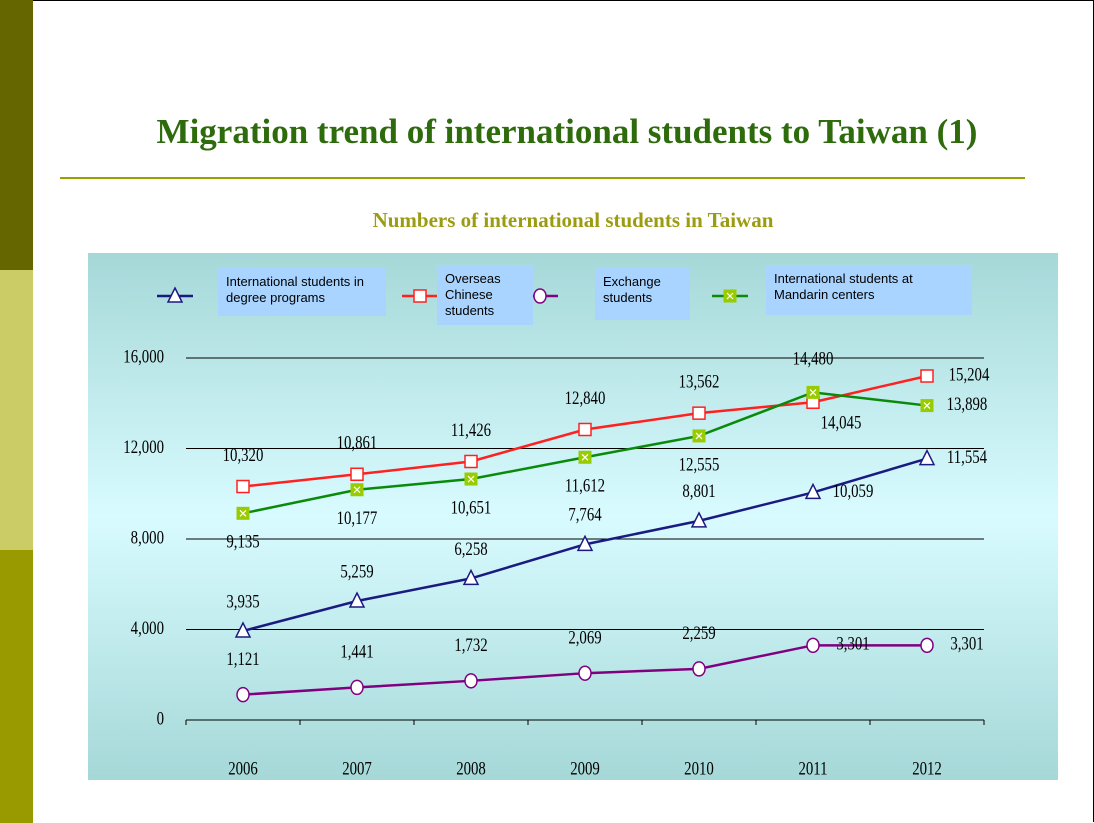 The height and width of the screenshot is (823, 1094). Describe the element at coordinates (853, 490) in the screenshot. I see `data-label: 10,059` at that location.